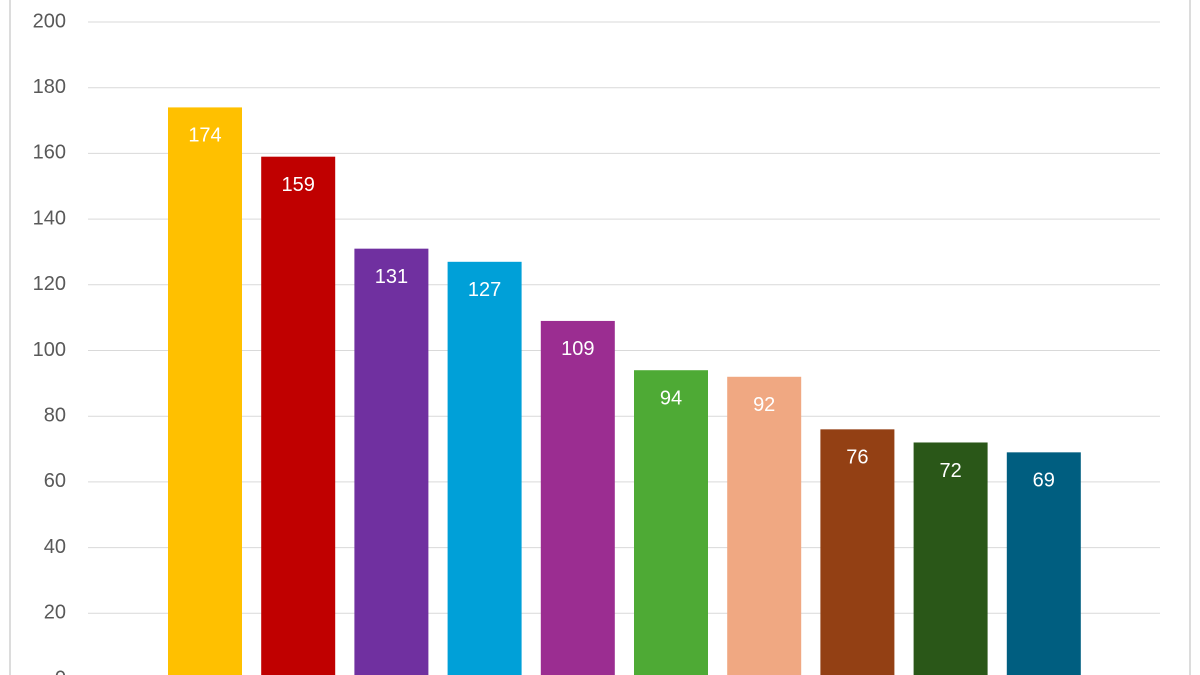 This screenshot has height=675, width=1200. Describe the element at coordinates (55, 481) in the screenshot. I see `y-tick-label: 60` at that location.